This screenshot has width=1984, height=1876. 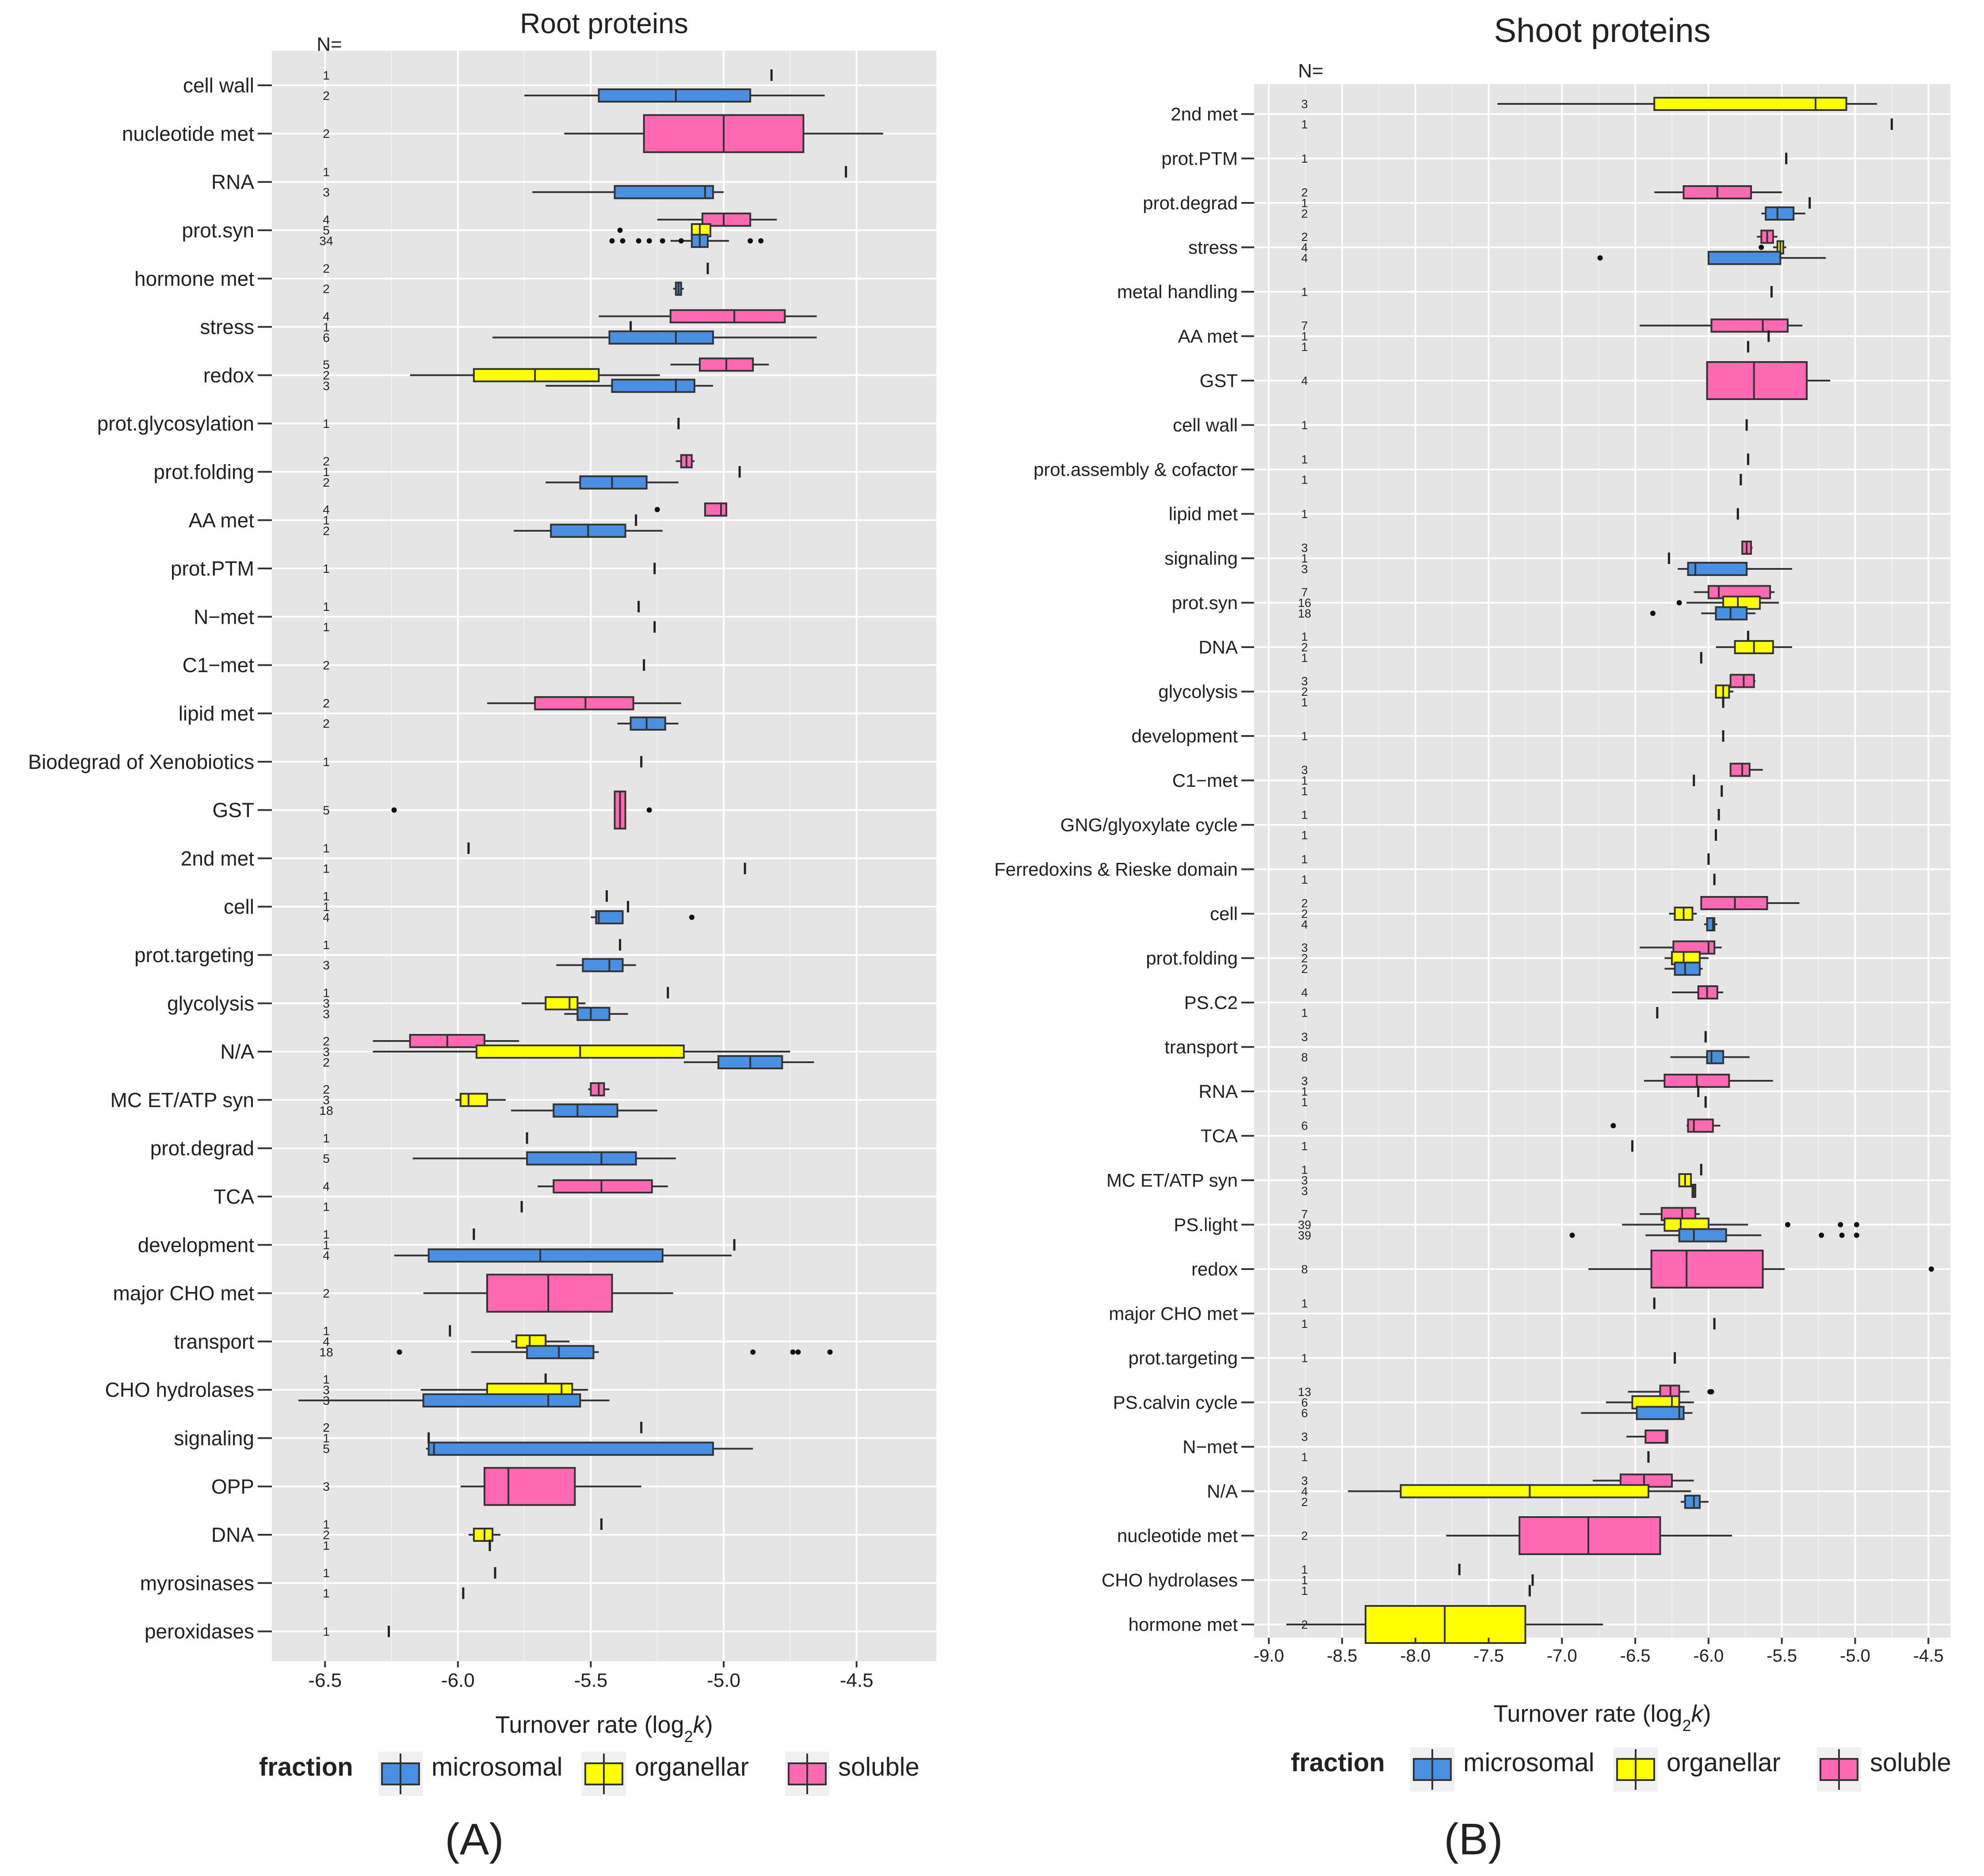 I want to click on panel-caption: (A), so click(x=475, y=1839).